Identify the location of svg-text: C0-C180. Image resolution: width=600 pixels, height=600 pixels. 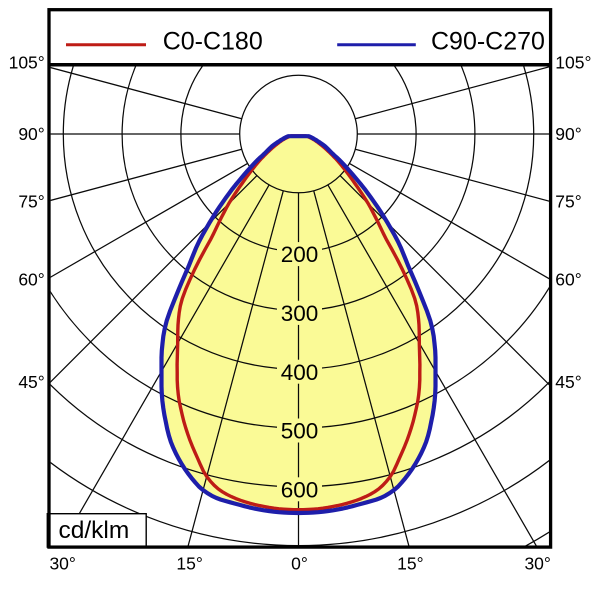
(213, 41).